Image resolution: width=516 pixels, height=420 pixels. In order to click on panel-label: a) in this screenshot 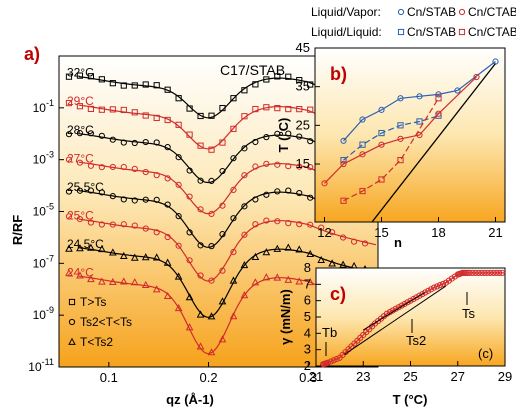, I will do `click(32, 54)`.